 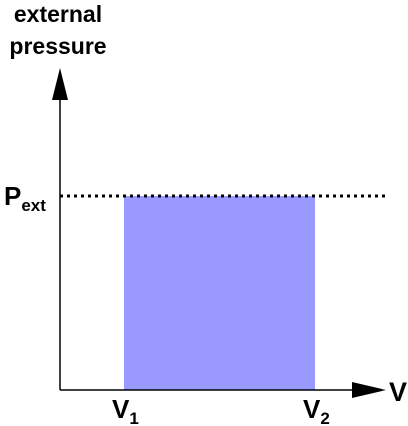 I want to click on pressure-label: Pext, so click(x=25, y=198).